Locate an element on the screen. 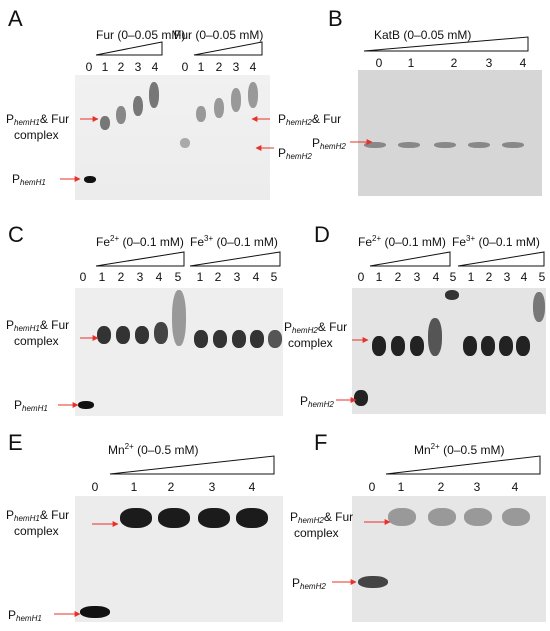 The image size is (550, 631). panel-letter-b: B is located at coordinates (335, 18).